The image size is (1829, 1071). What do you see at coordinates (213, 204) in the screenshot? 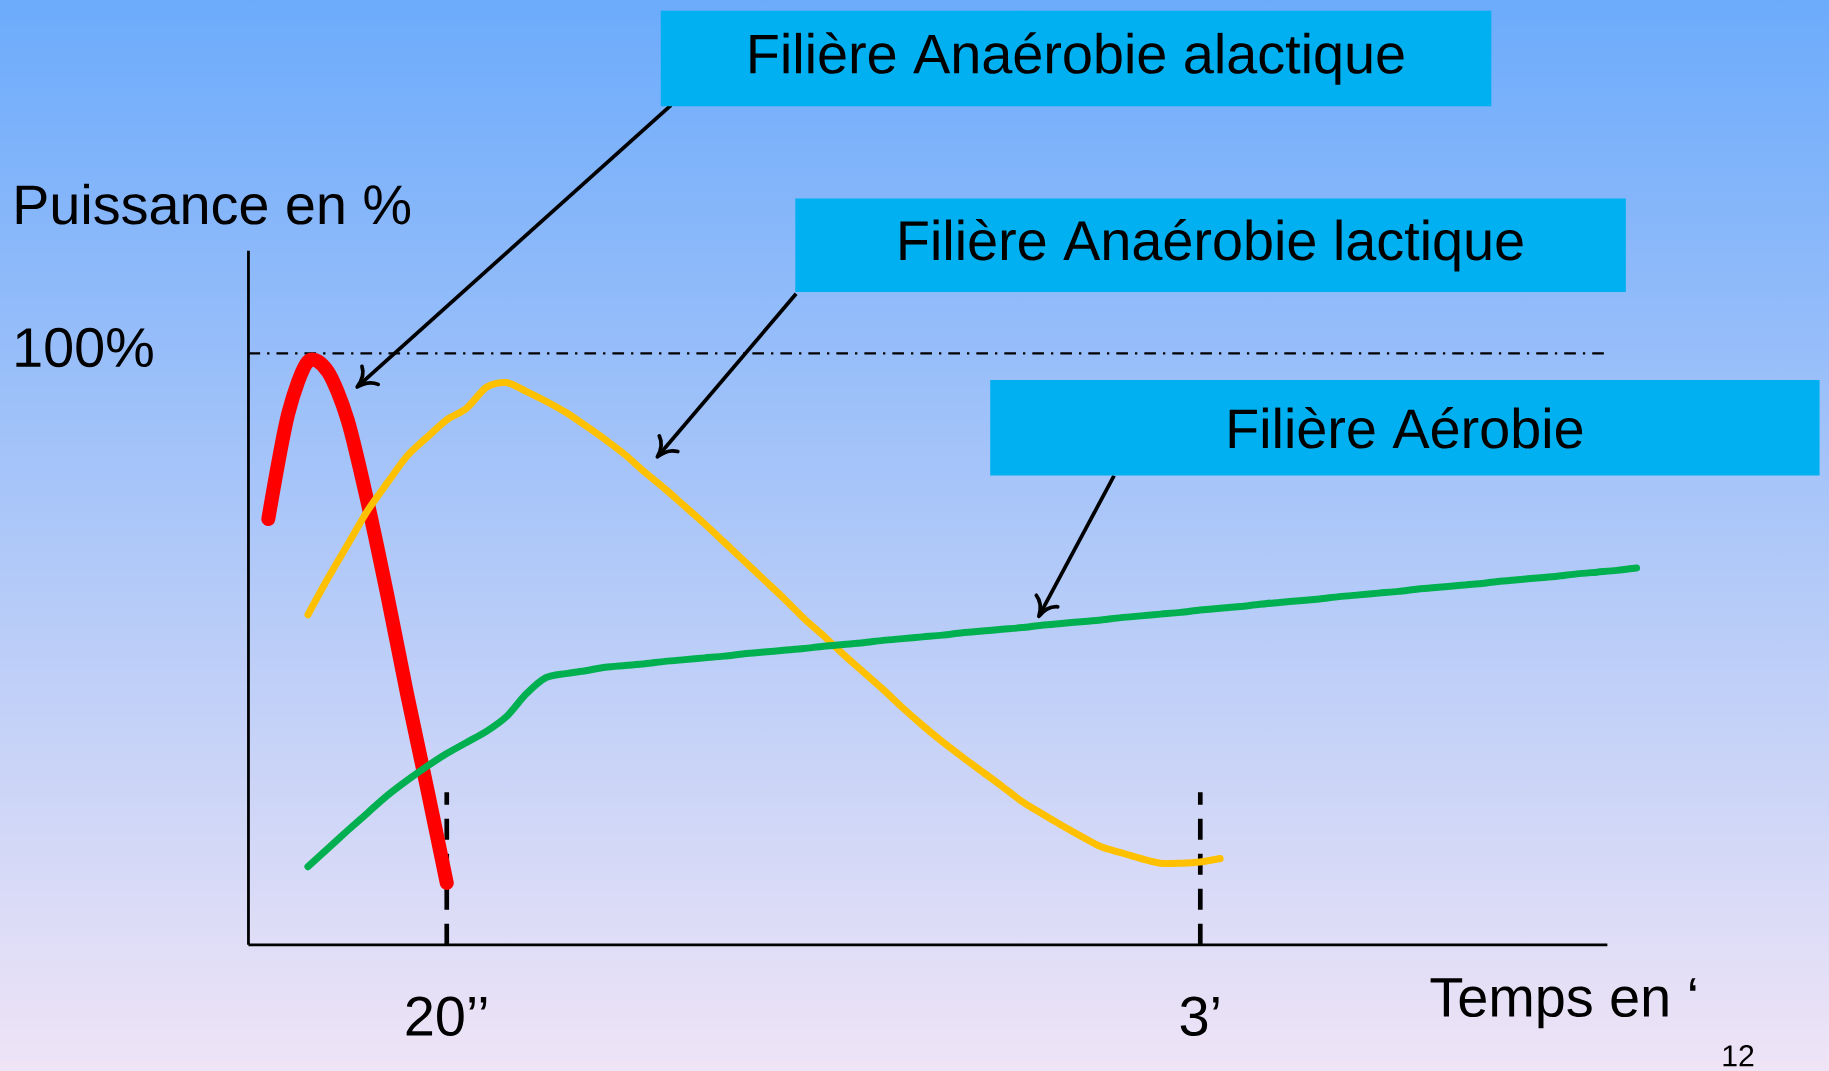
I see `y-axis-title: Puissance en %` at bounding box center [213, 204].